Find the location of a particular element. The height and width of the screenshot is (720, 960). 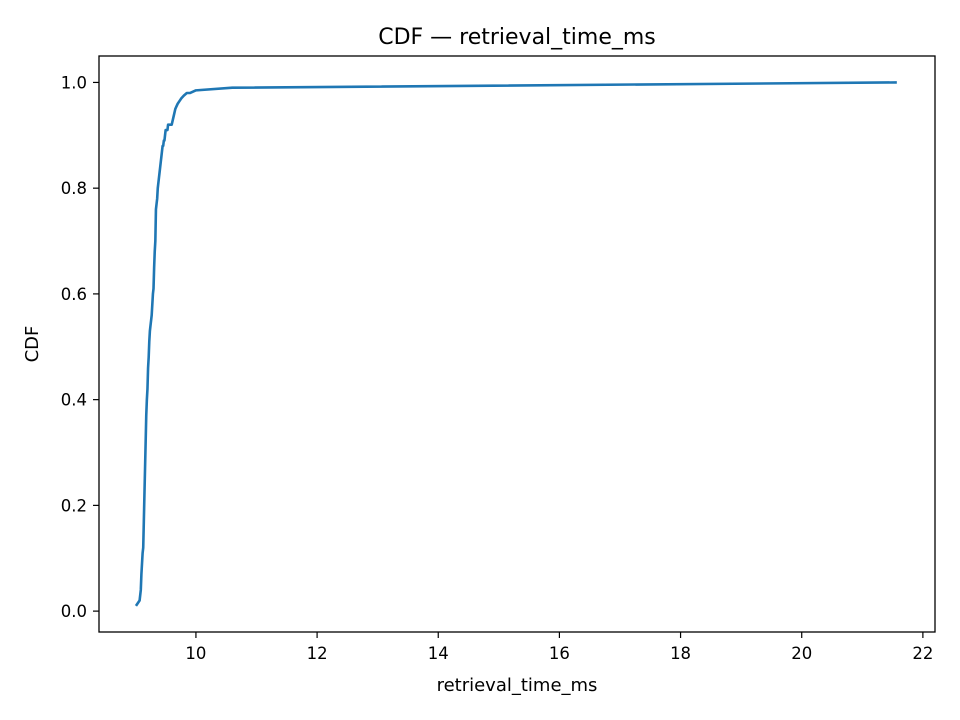

y-tick-label: 0.2 is located at coordinates (74, 505).